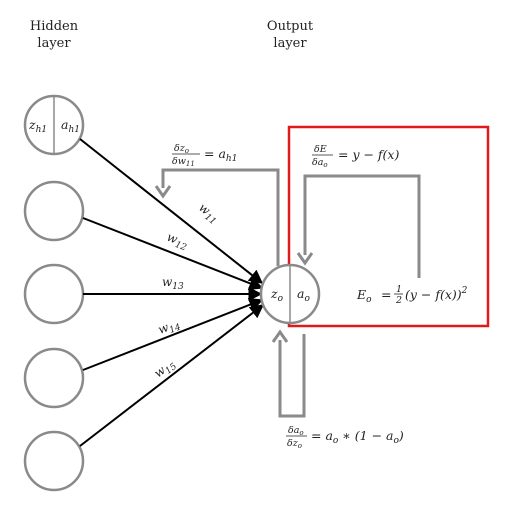  Describe the element at coordinates (386, 294) in the screenshot. I see `formula-error-eq: =` at that location.